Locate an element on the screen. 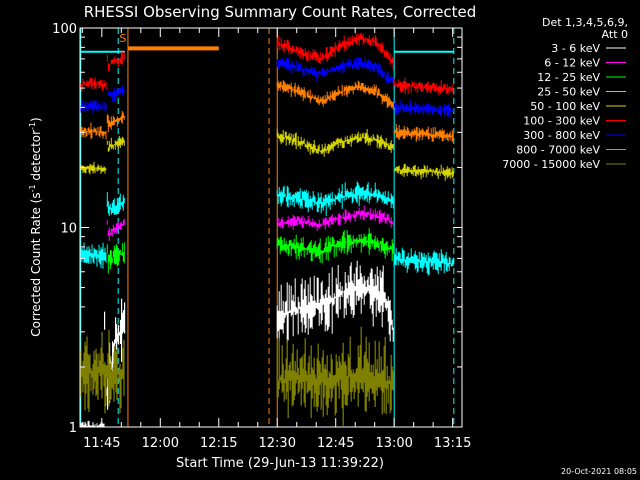 The image size is (640, 480). x-tick-label: 12:30 is located at coordinates (277, 443).